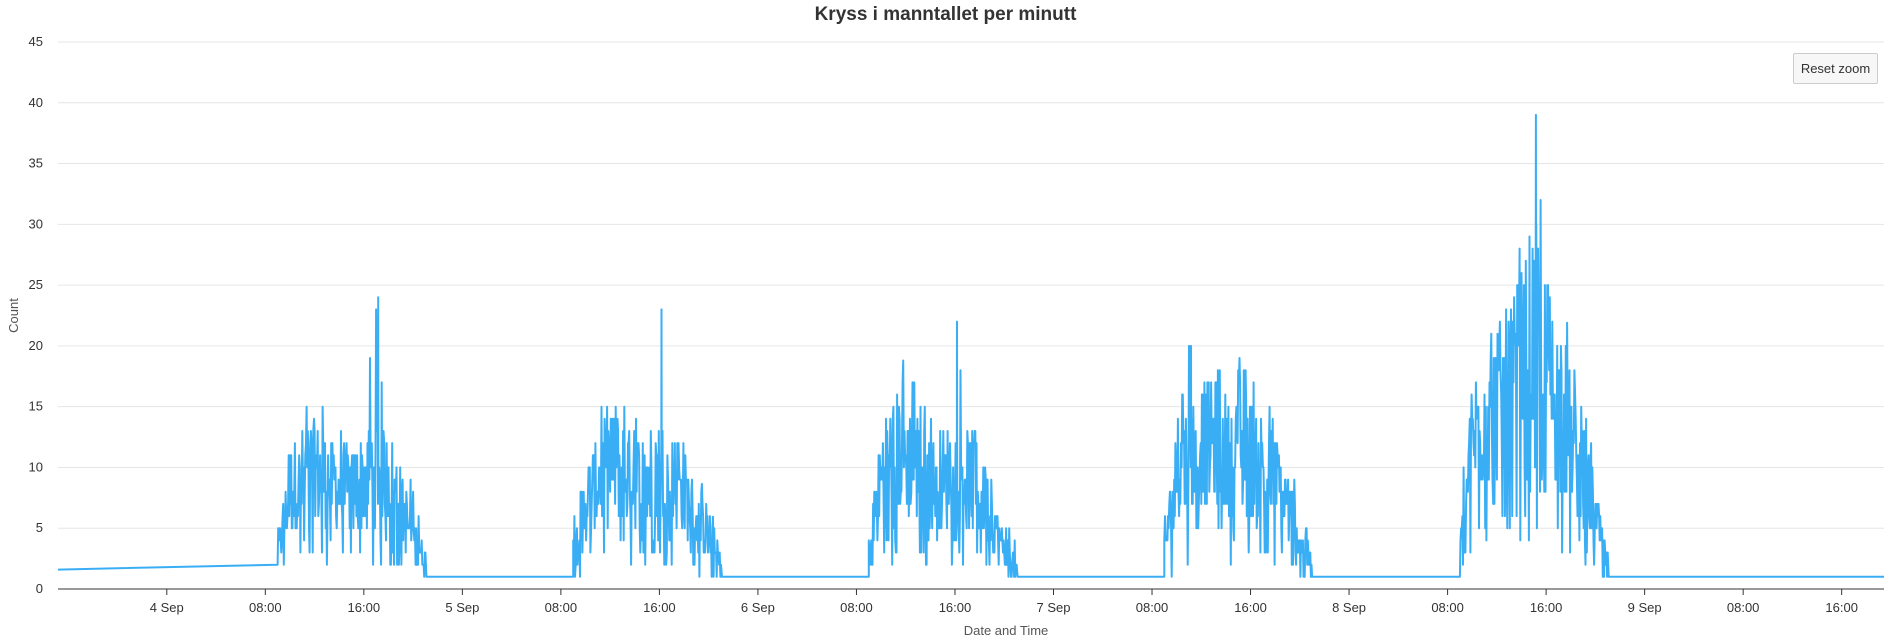 This screenshot has height=637, width=1891. Describe the element at coordinates (1054, 607) in the screenshot. I see `x-tick-label: 7 Sep` at that location.